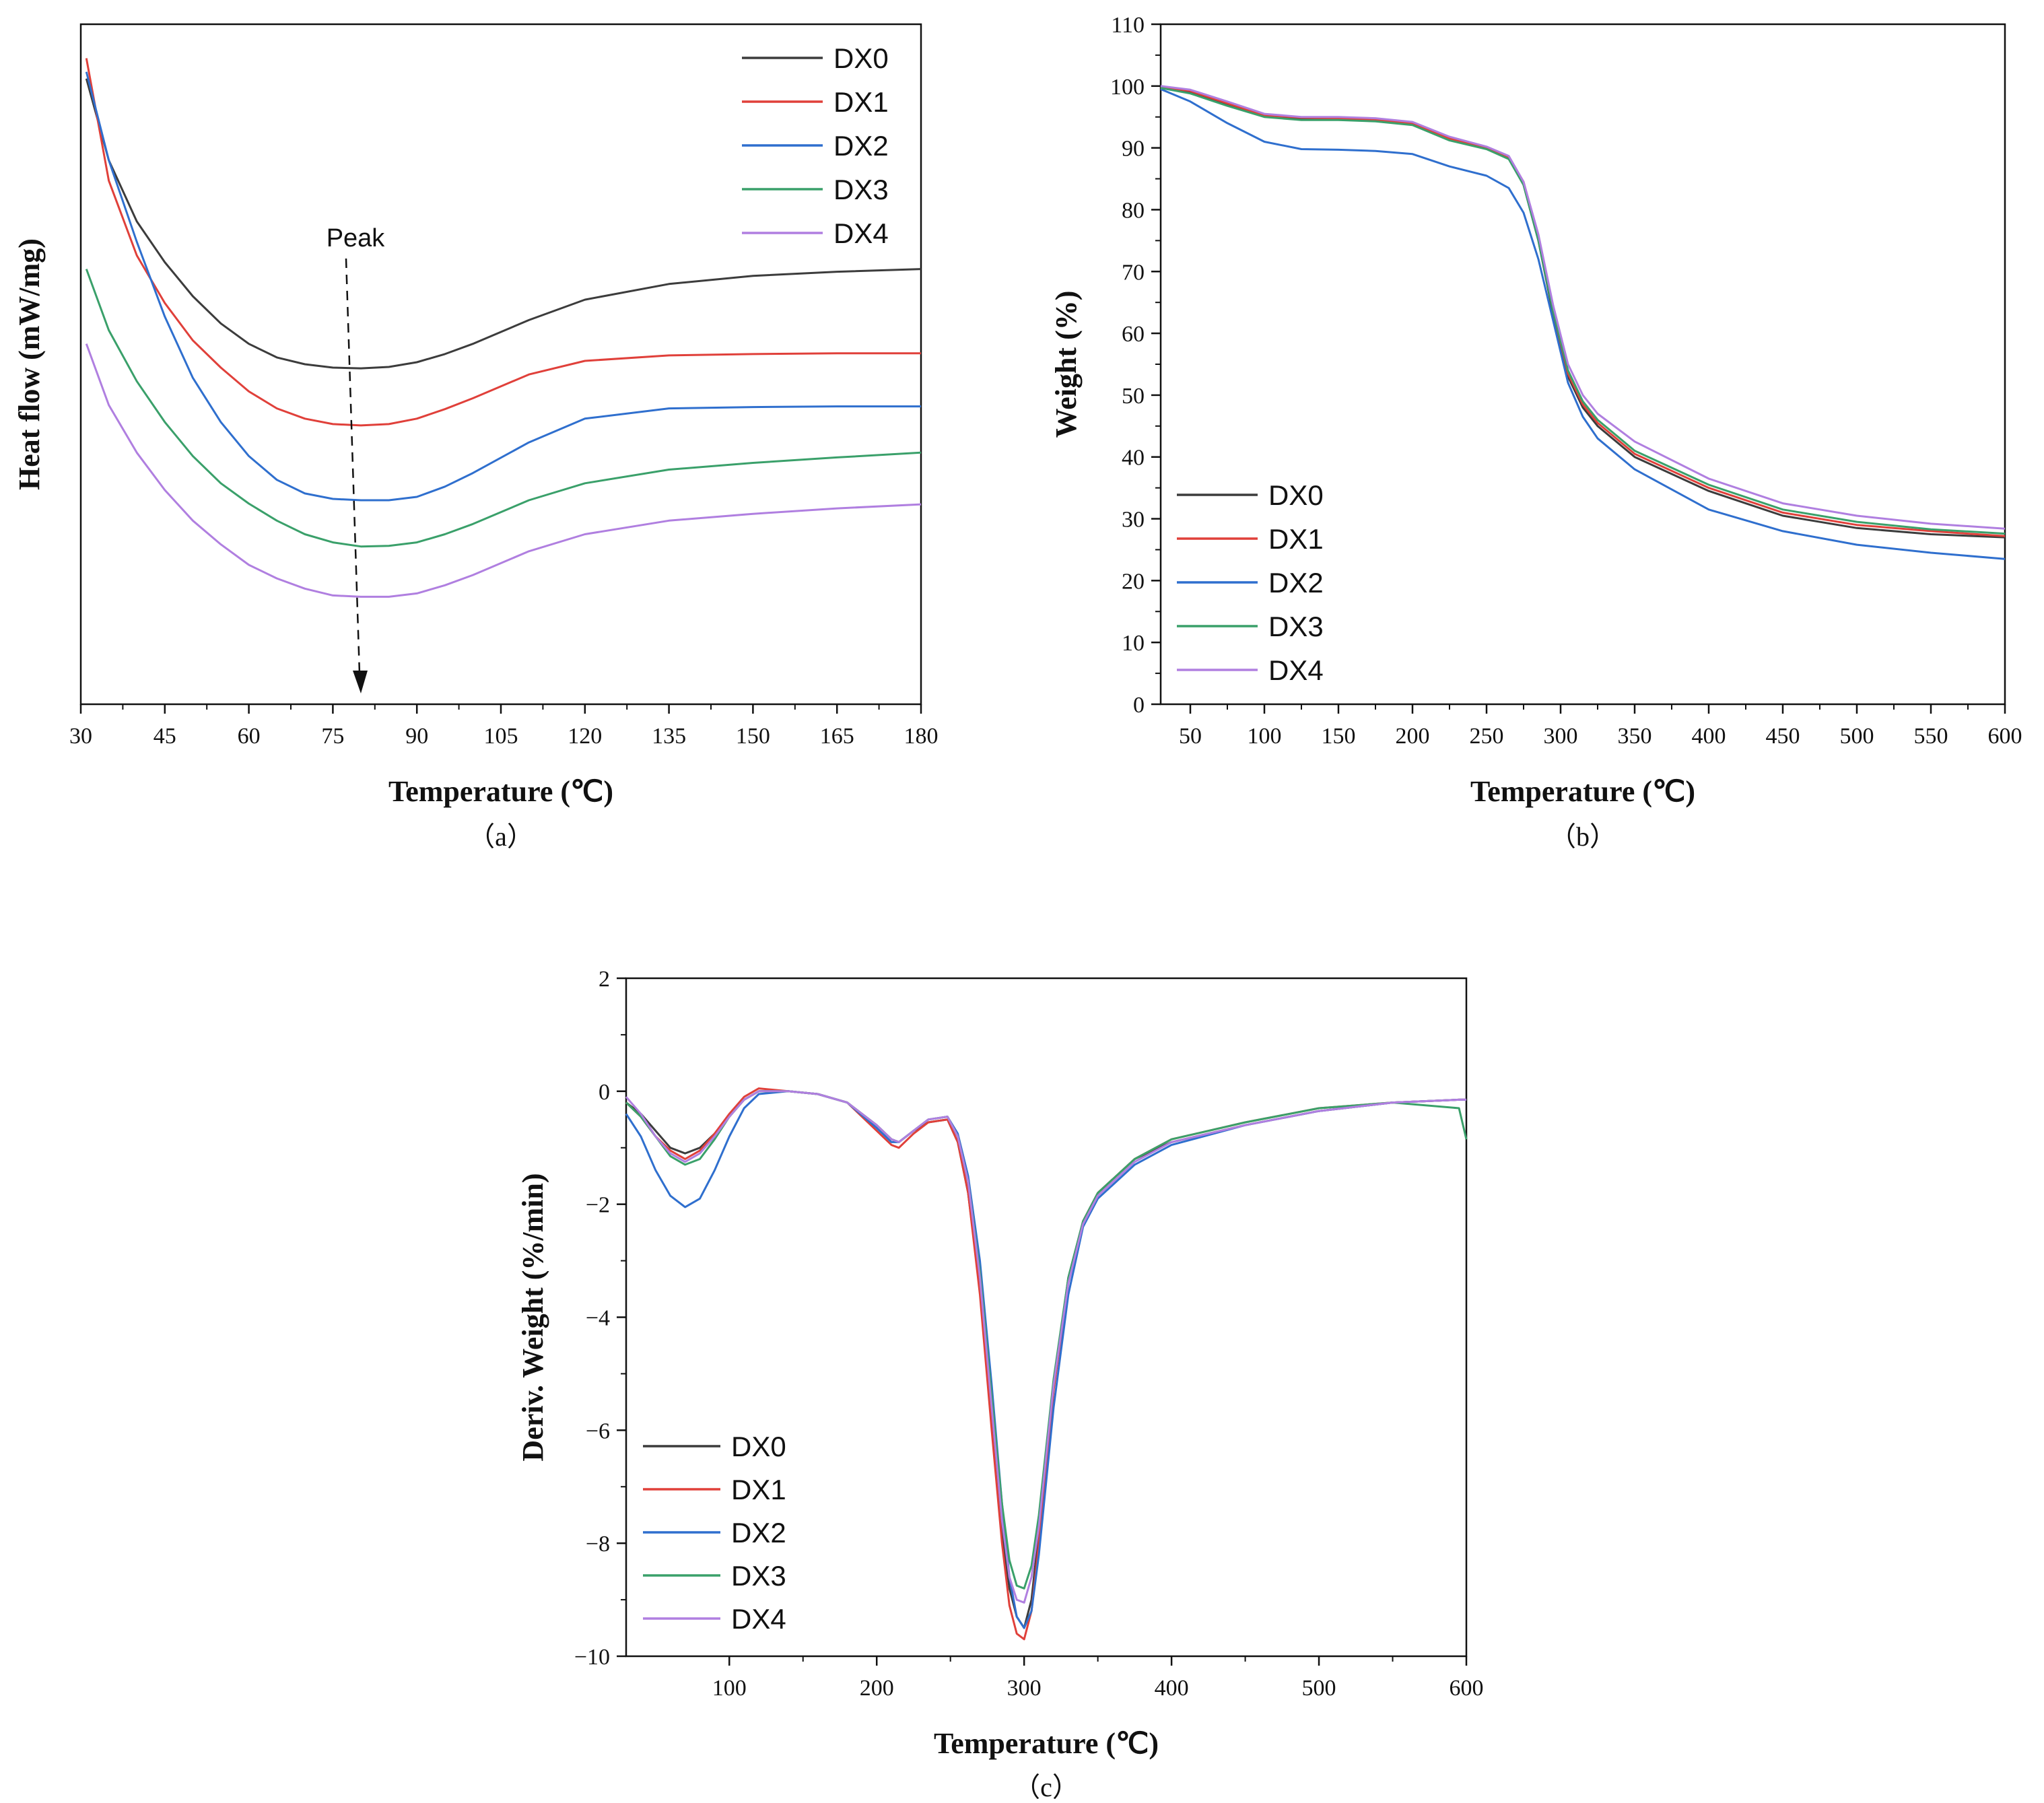  What do you see at coordinates (1133, 581) in the screenshot?
I see `y-tick-label: 20` at bounding box center [1133, 581].